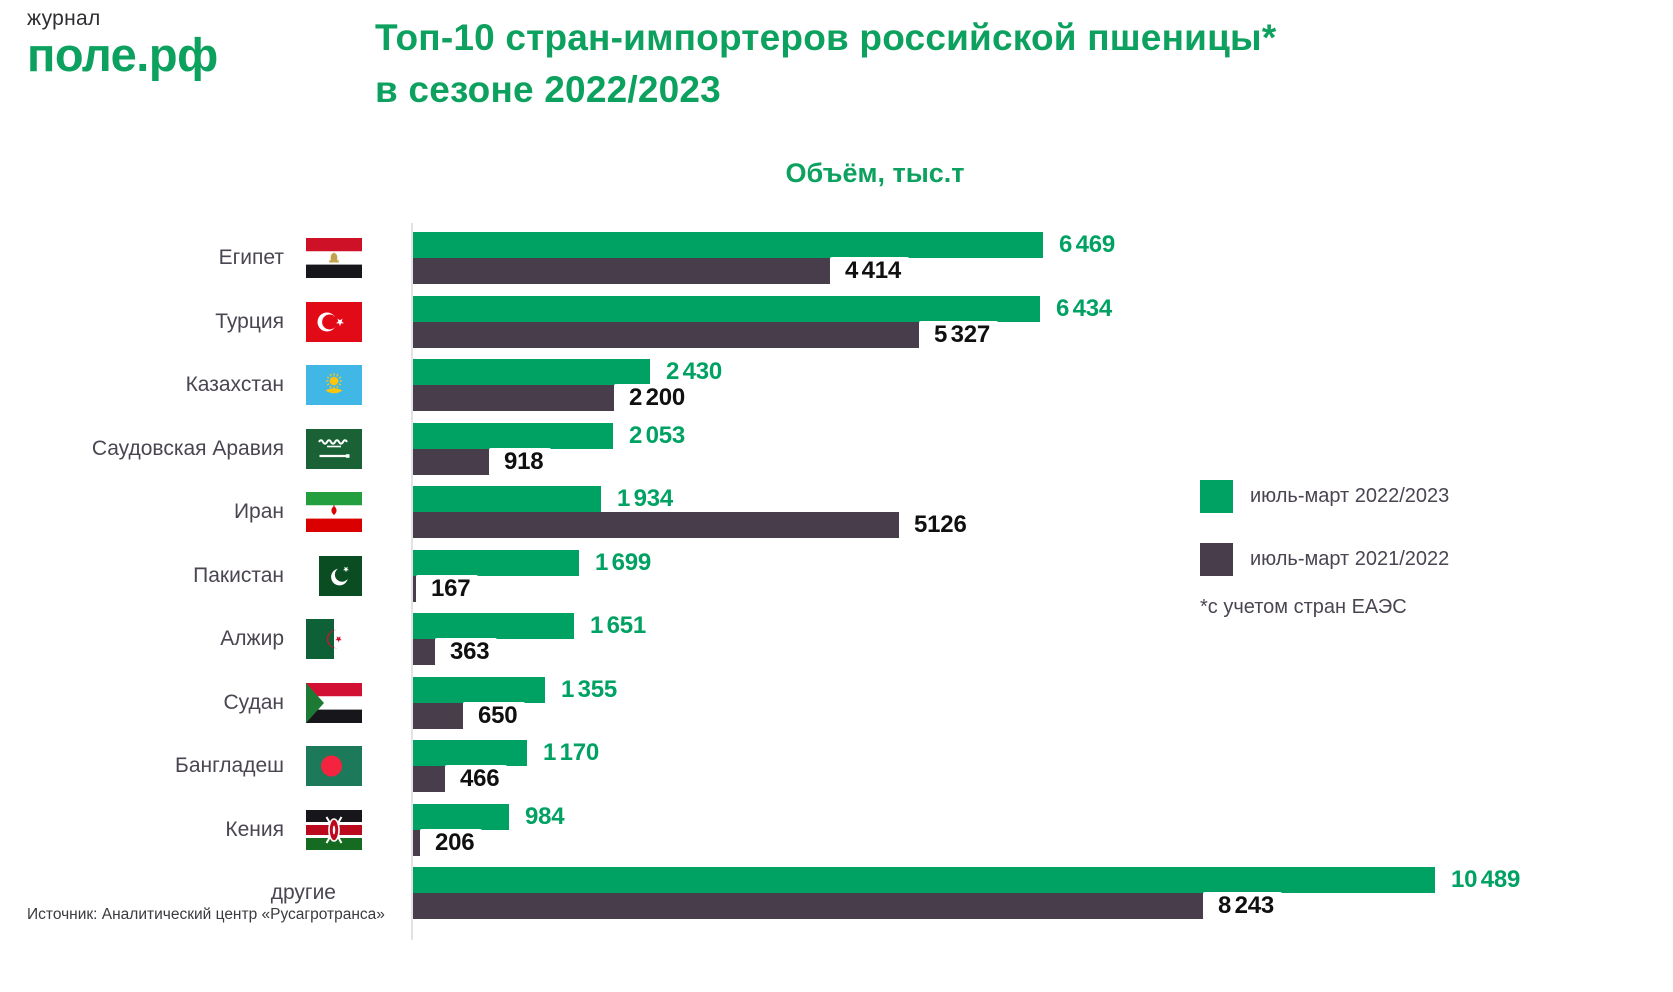  What do you see at coordinates (181, 639) in the screenshot?
I see `category-cell: Алжир` at bounding box center [181, 639].